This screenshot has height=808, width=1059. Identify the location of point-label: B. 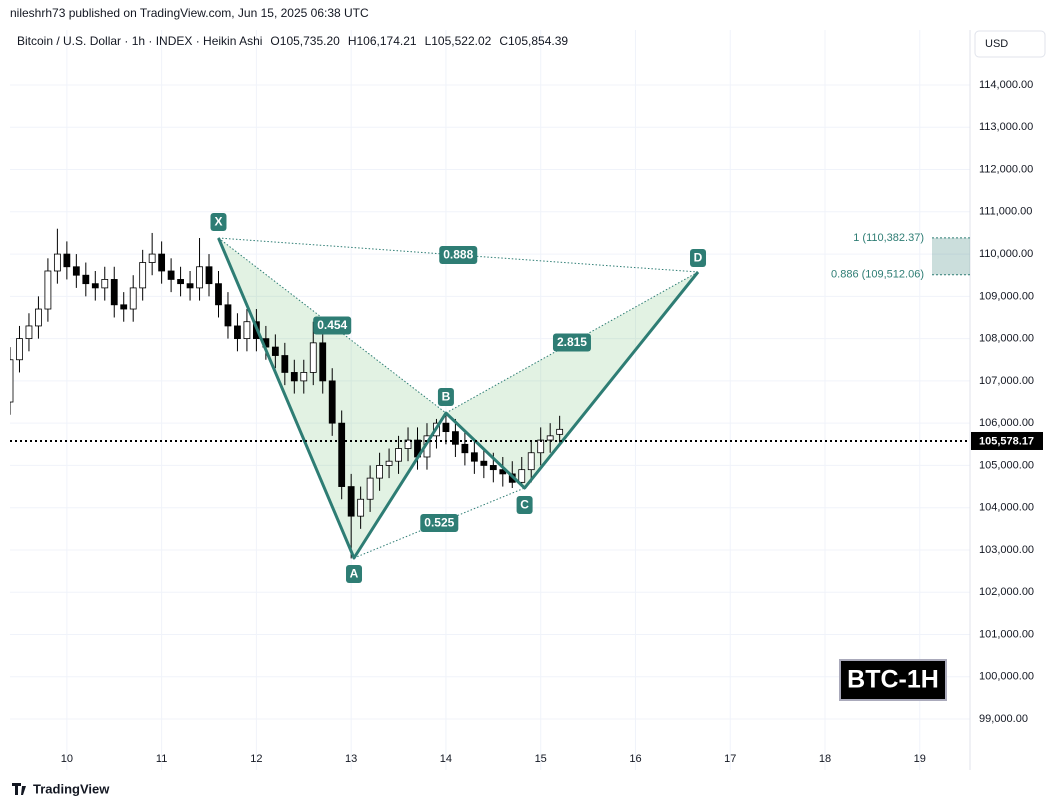
(446, 397).